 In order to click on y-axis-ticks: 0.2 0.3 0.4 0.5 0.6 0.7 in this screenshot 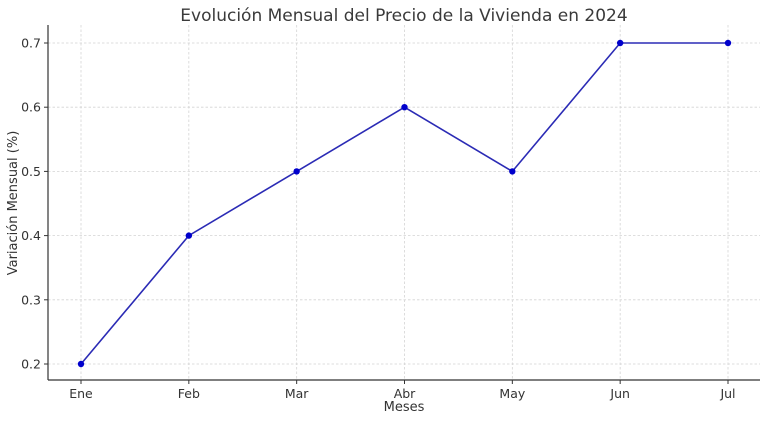, I will do `click(34, 204)`.